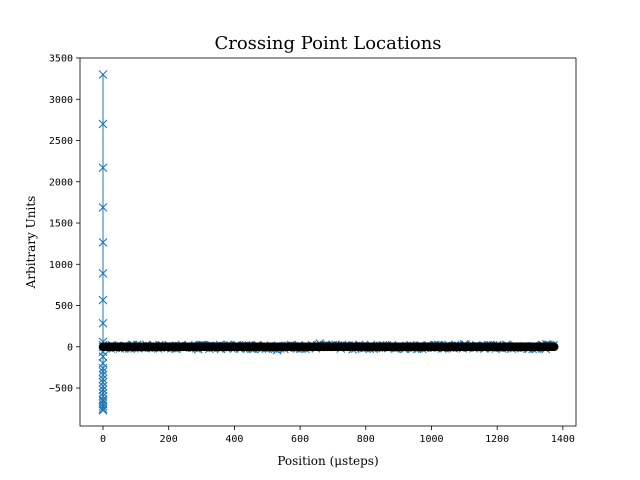 The height and width of the screenshot is (480, 640). Describe the element at coordinates (61, 141) in the screenshot. I see `y-tick-label: 2500` at that location.